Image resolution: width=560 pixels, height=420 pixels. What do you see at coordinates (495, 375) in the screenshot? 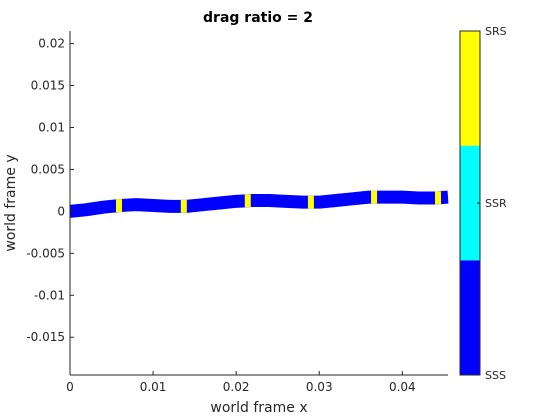
I see `colorbar-tick-label: SSS` at bounding box center [495, 375].